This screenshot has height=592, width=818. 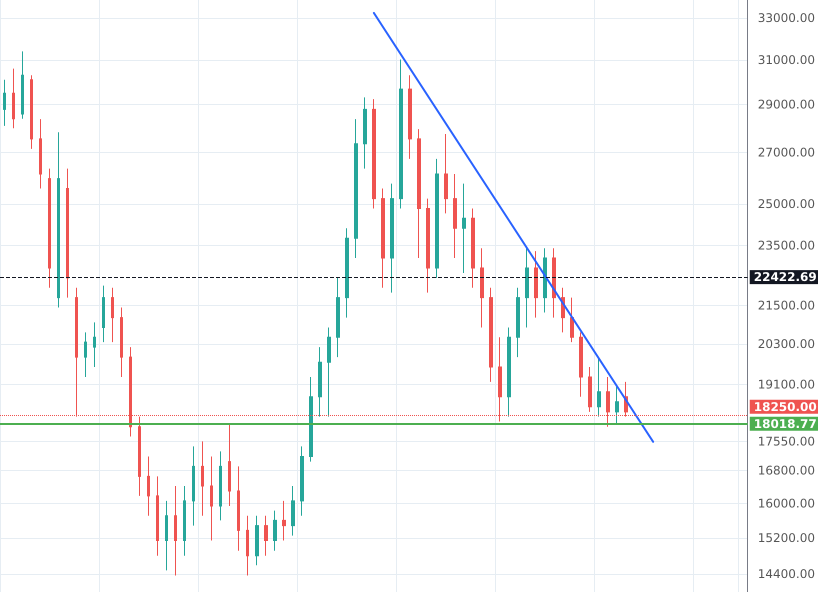 What do you see at coordinates (787, 471) in the screenshot?
I see `y-tick-label: 16800.00` at bounding box center [787, 471].